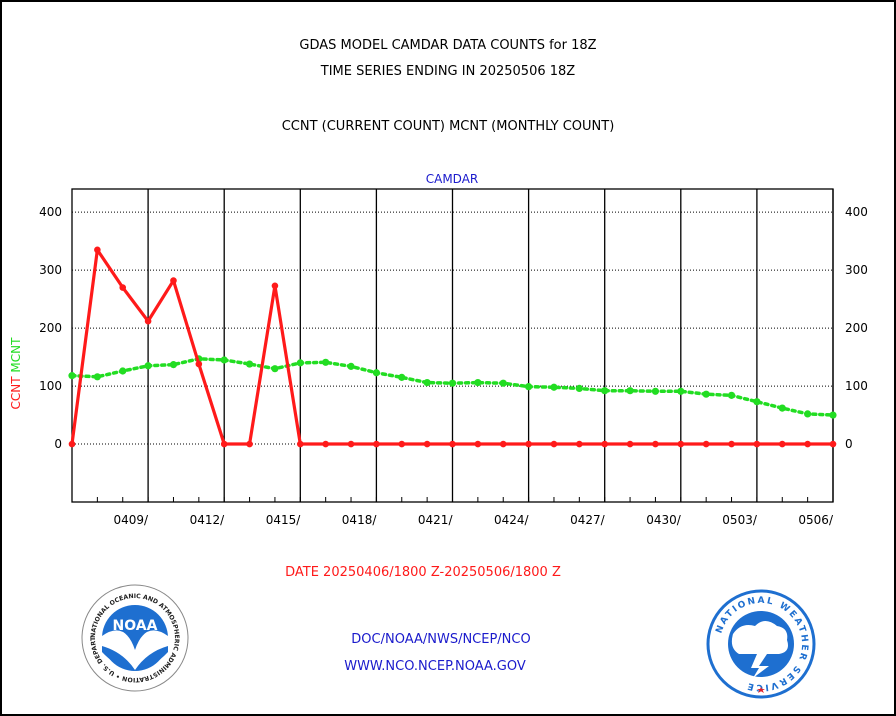 Image resolution: width=896 pixels, height=716 pixels. I want to click on x-tick-label: 0415/, so click(284, 520).